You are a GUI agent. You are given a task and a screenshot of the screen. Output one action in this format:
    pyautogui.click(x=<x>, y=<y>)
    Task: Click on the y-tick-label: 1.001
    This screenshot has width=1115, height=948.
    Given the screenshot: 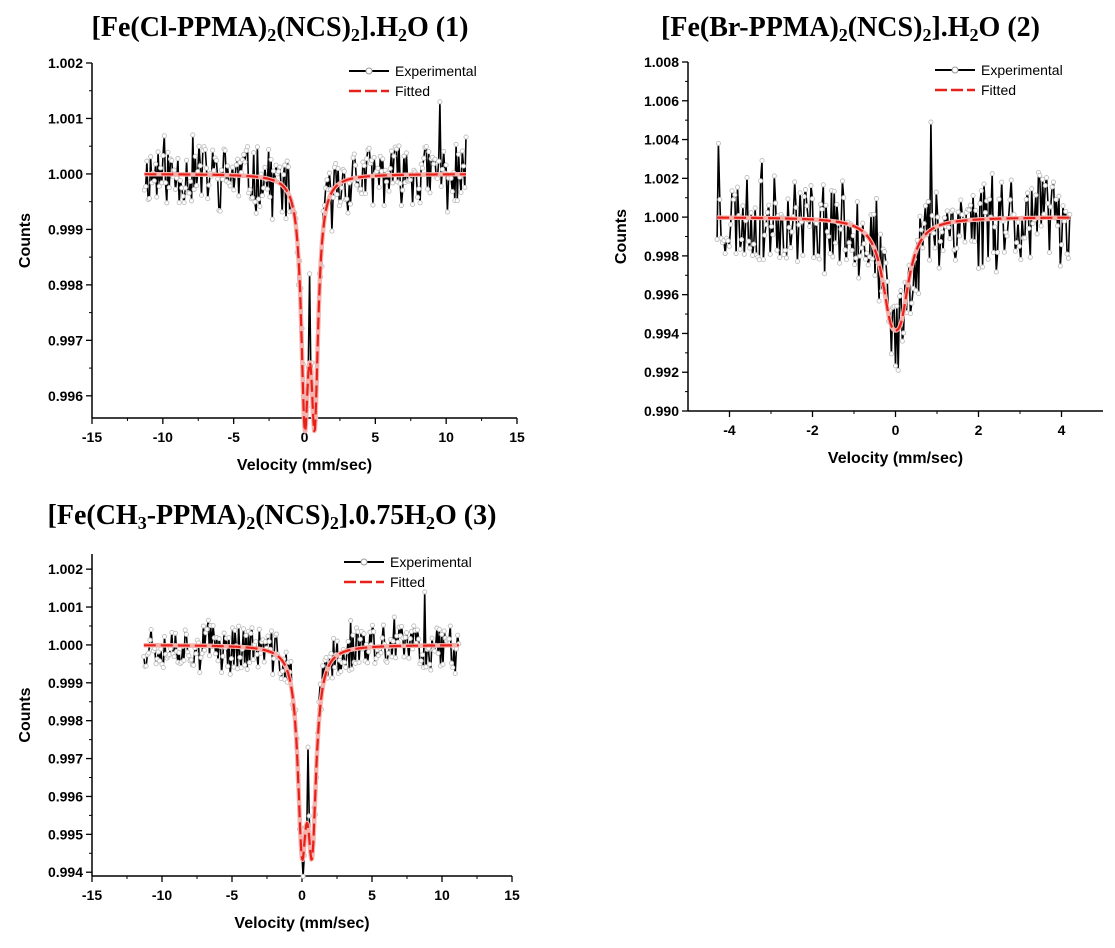 What is the action you would take?
    pyautogui.click(x=65, y=118)
    